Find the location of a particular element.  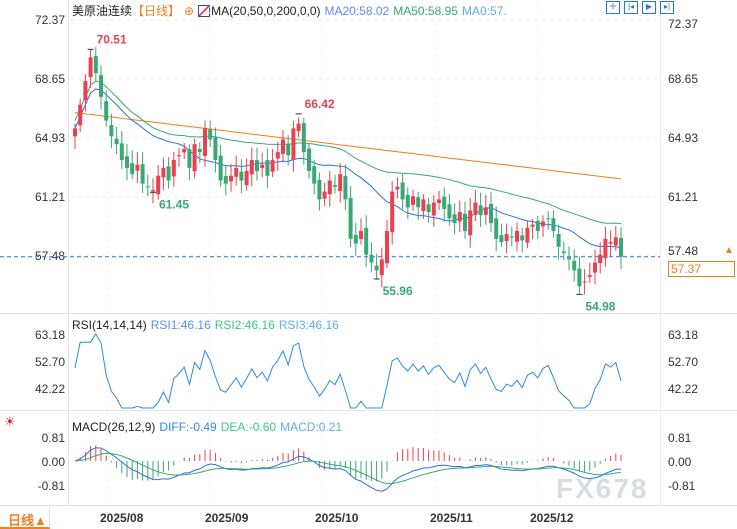

dea-line is located at coordinates (348, 468).